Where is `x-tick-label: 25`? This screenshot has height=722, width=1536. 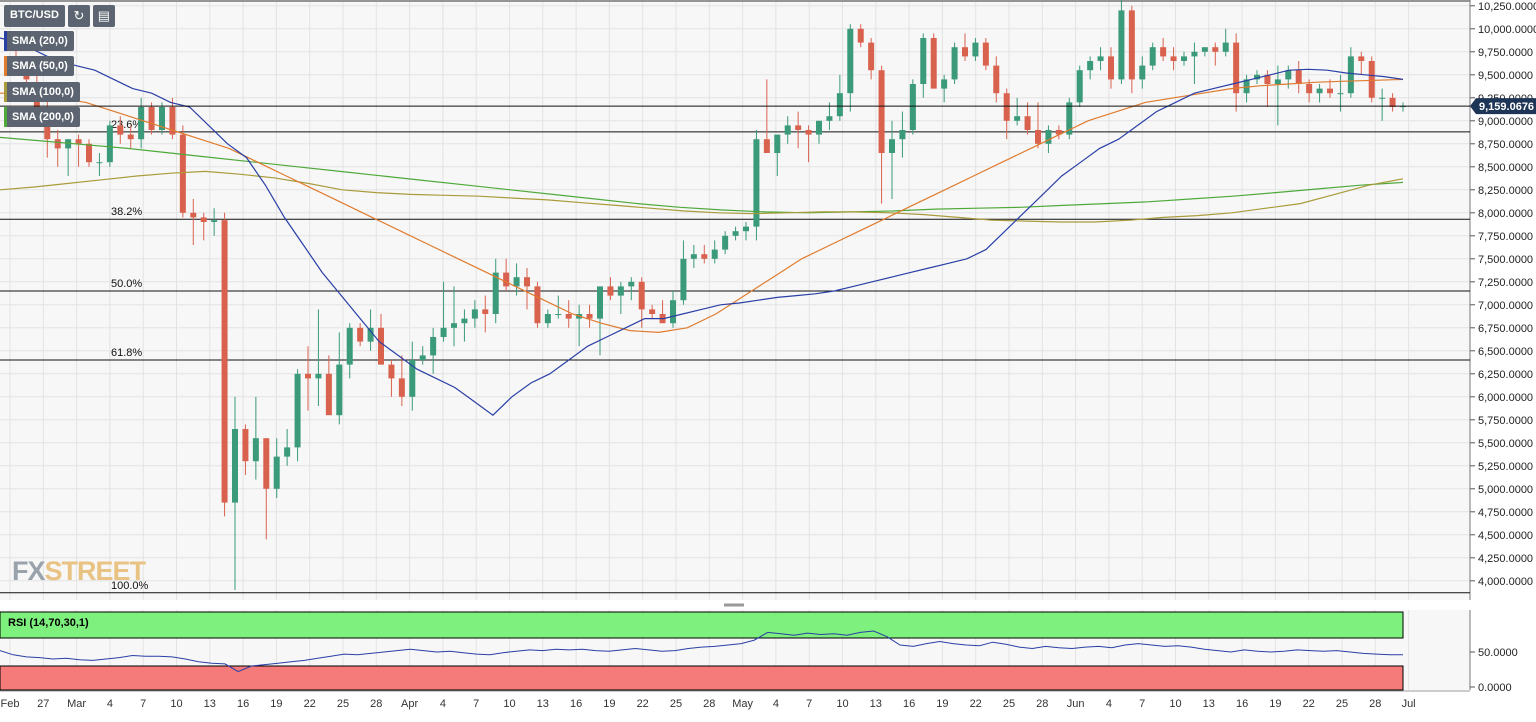 x-tick-label: 25 is located at coordinates (1009, 704).